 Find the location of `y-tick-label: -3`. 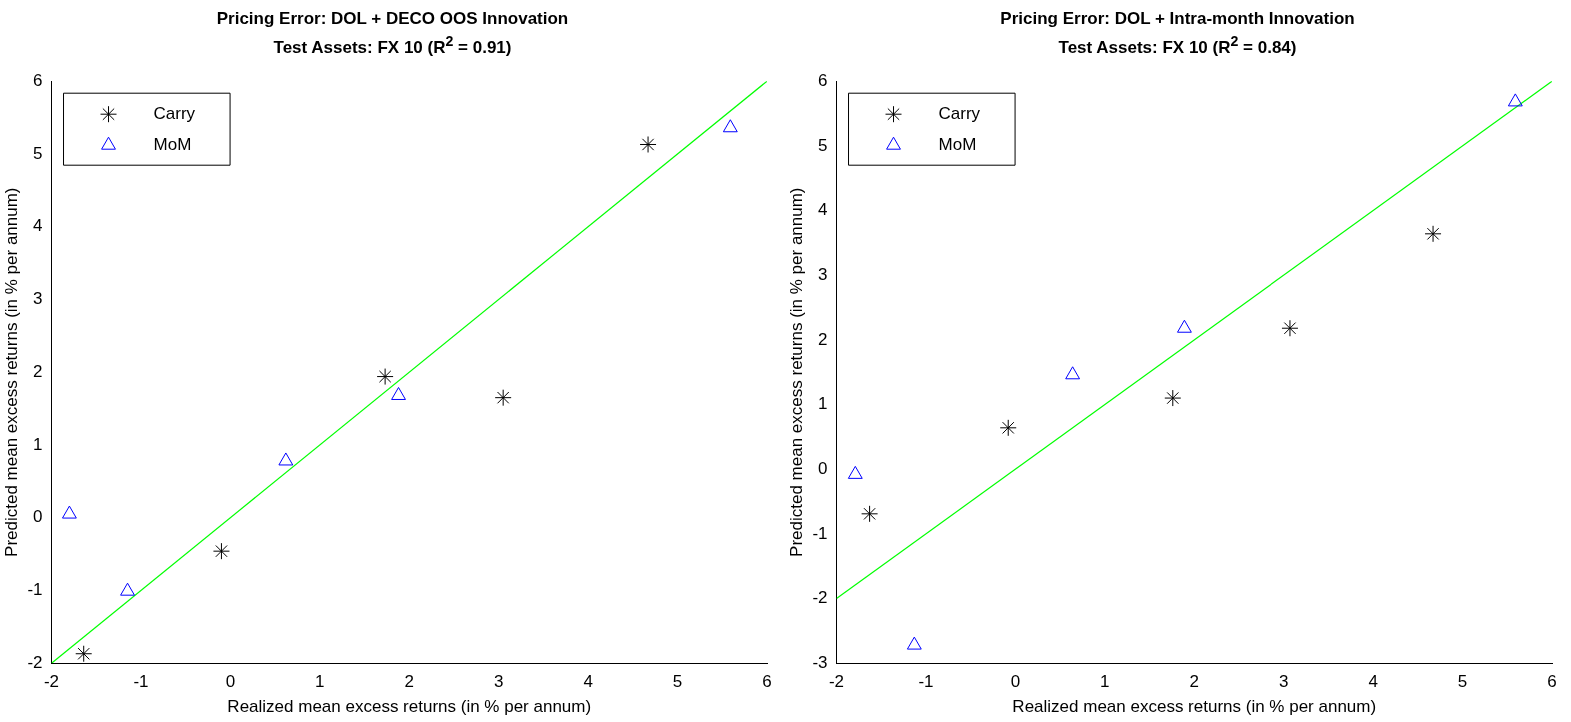

y-tick-label: -3 is located at coordinates (820, 662).